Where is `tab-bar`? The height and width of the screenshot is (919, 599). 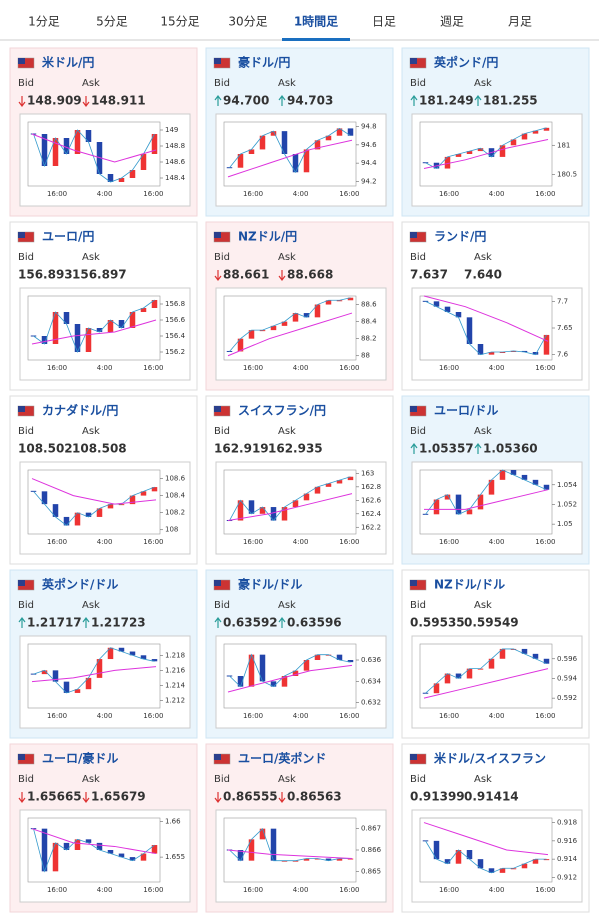 tab-bar is located at coordinates (299, 20).